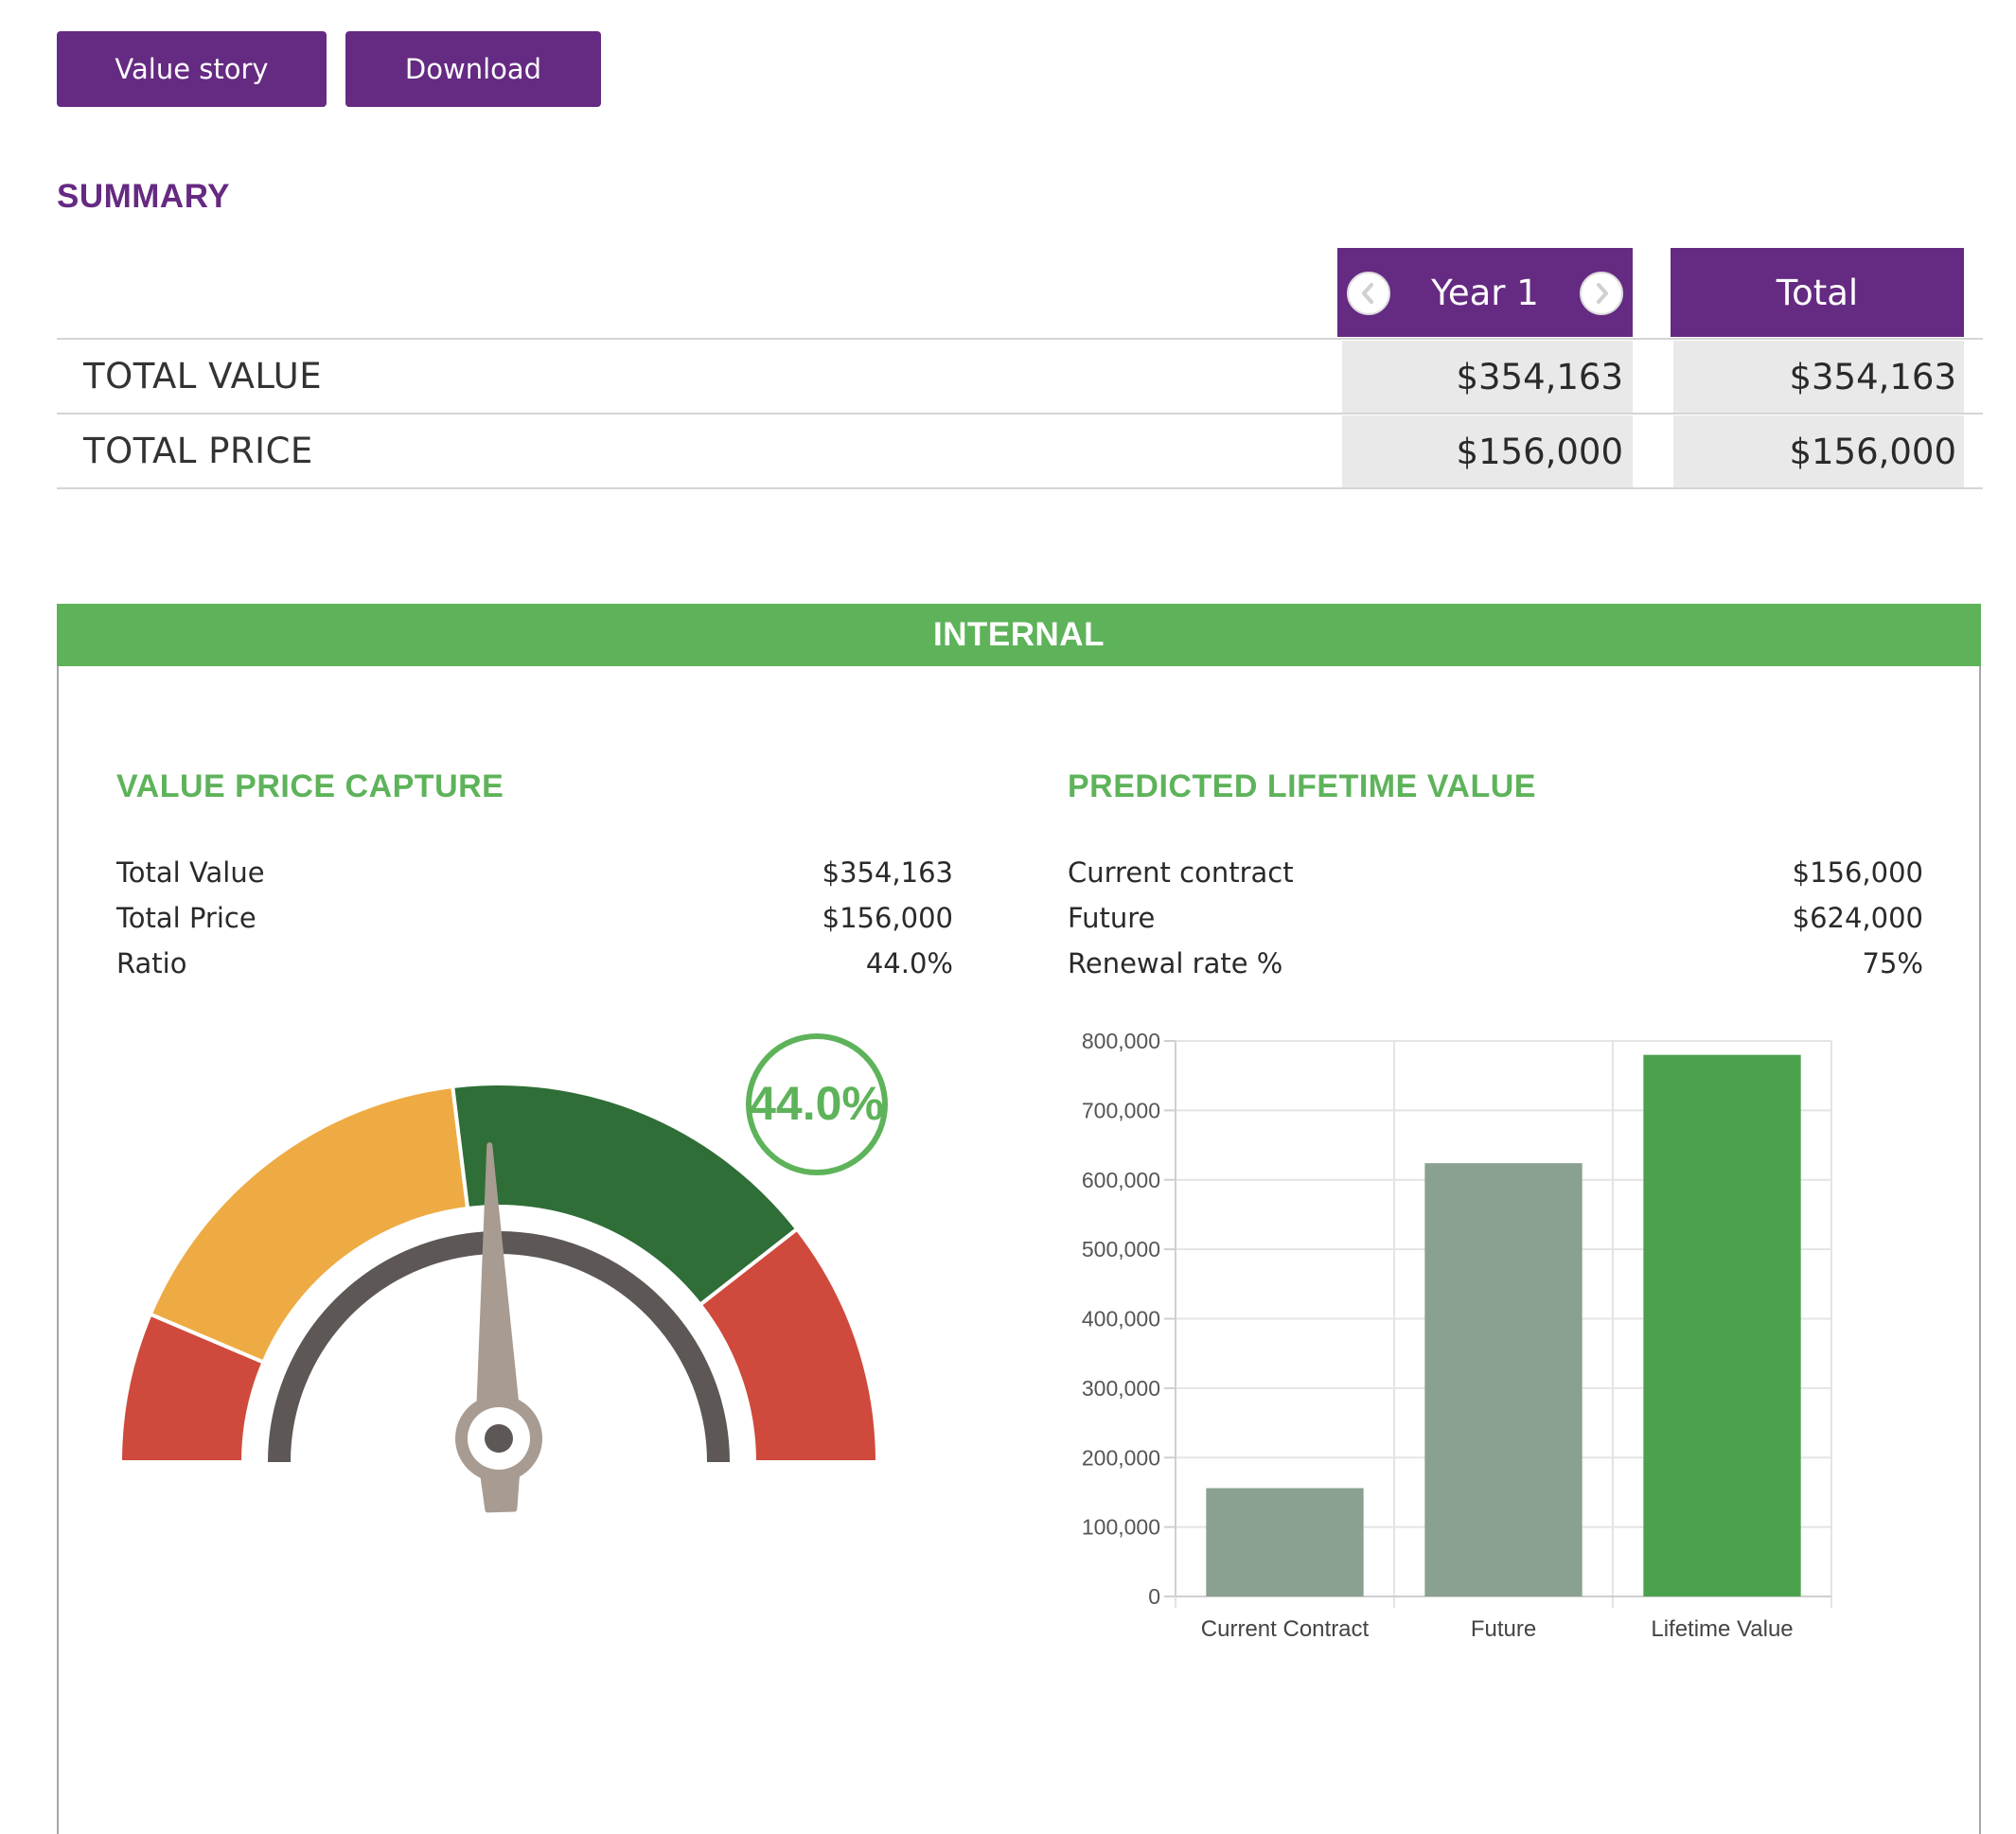 The width and height of the screenshot is (2016, 1834). I want to click on year-column-label: Year 1, so click(1485, 292).